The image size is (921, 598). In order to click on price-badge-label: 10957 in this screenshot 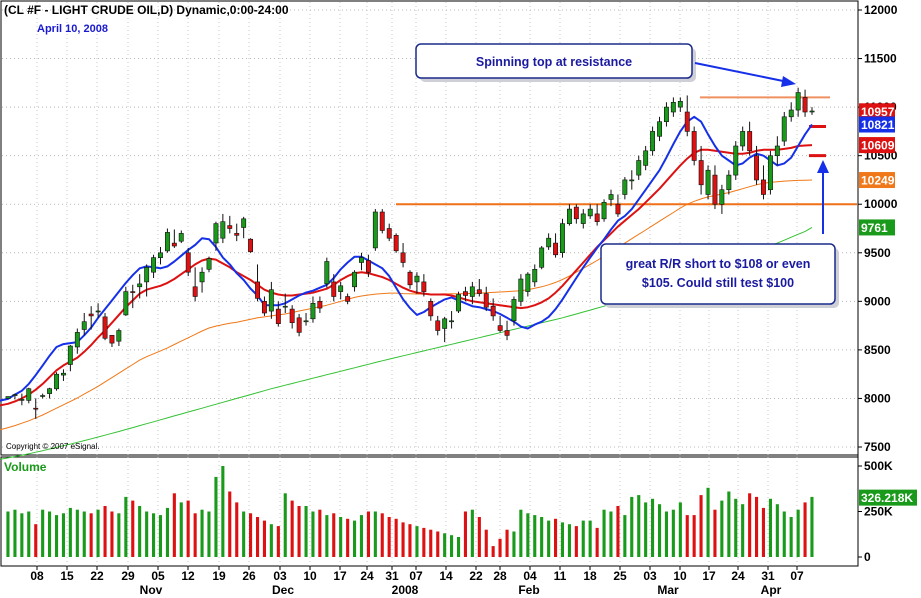, I will do `click(878, 112)`.